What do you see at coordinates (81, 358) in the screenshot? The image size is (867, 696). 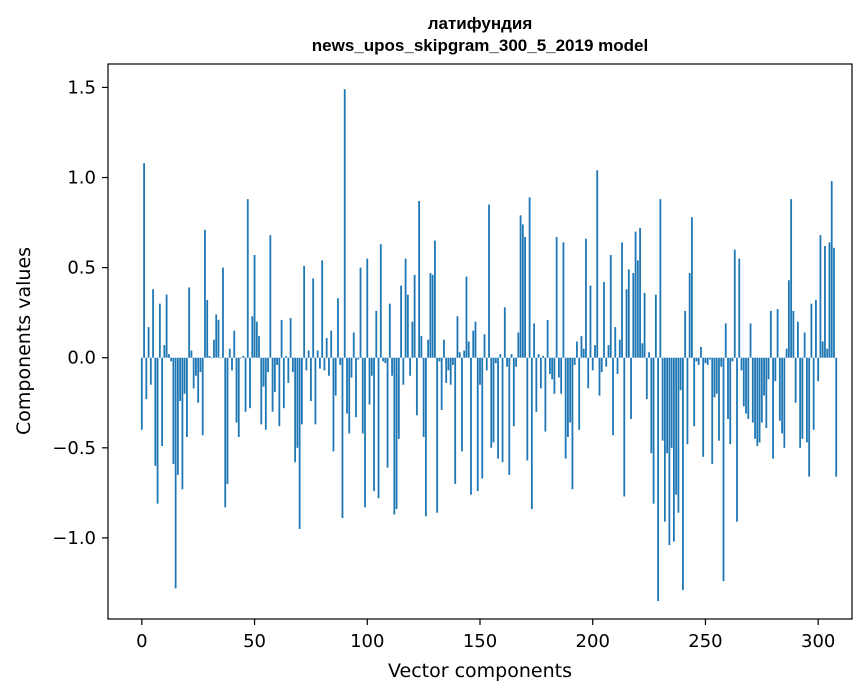 I see `y-tick-label: 0.0` at bounding box center [81, 358].